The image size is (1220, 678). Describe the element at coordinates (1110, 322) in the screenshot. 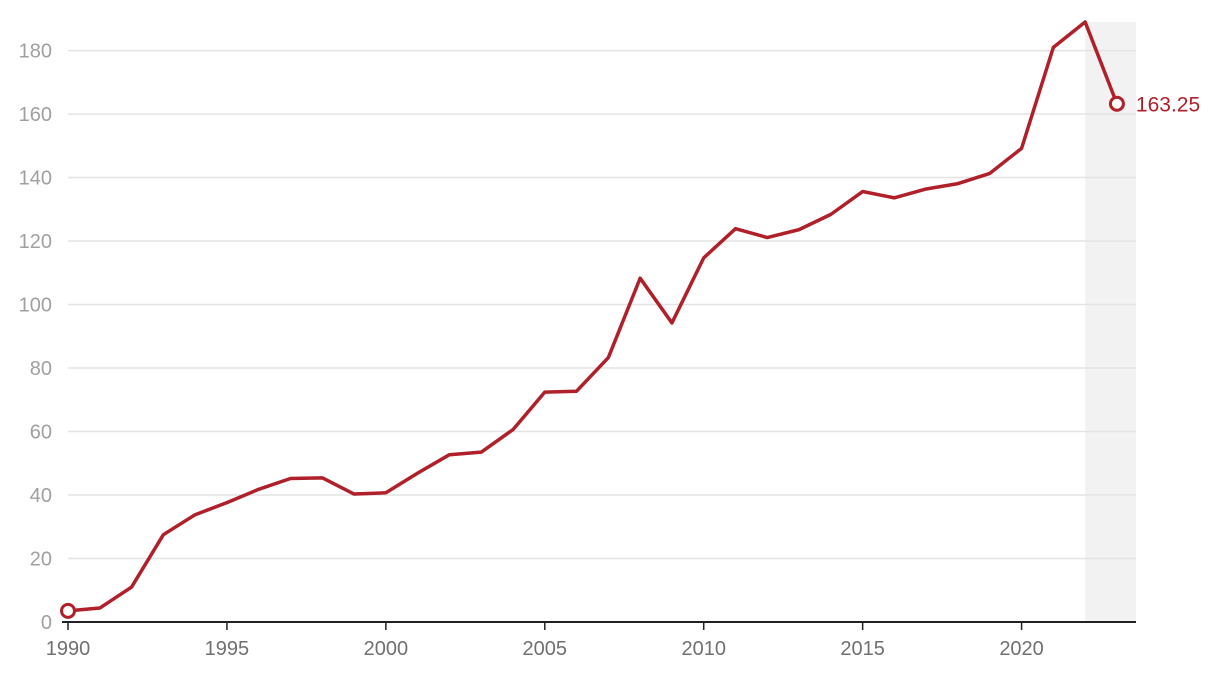

I see `highlight-band` at that location.